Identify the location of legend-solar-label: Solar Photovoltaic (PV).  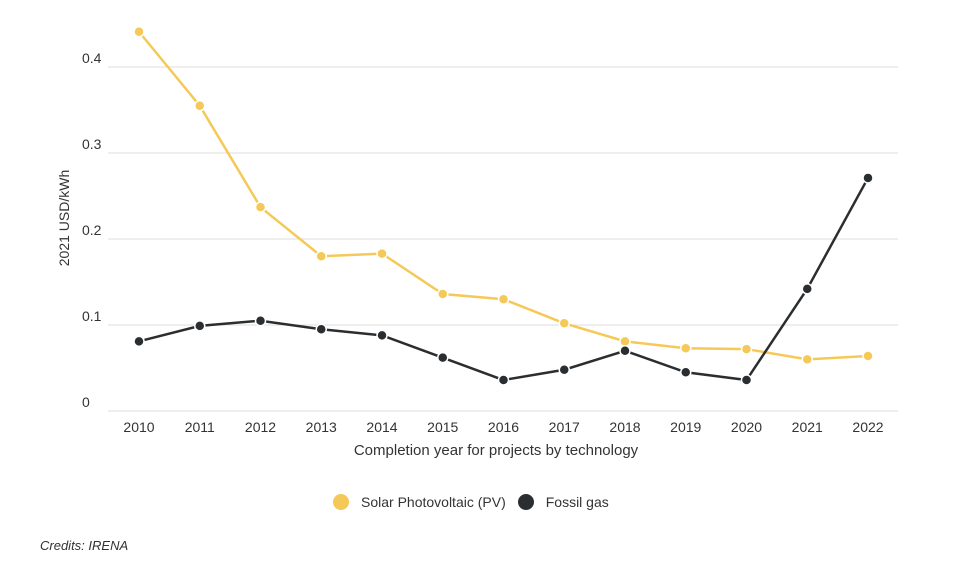
(433, 502).